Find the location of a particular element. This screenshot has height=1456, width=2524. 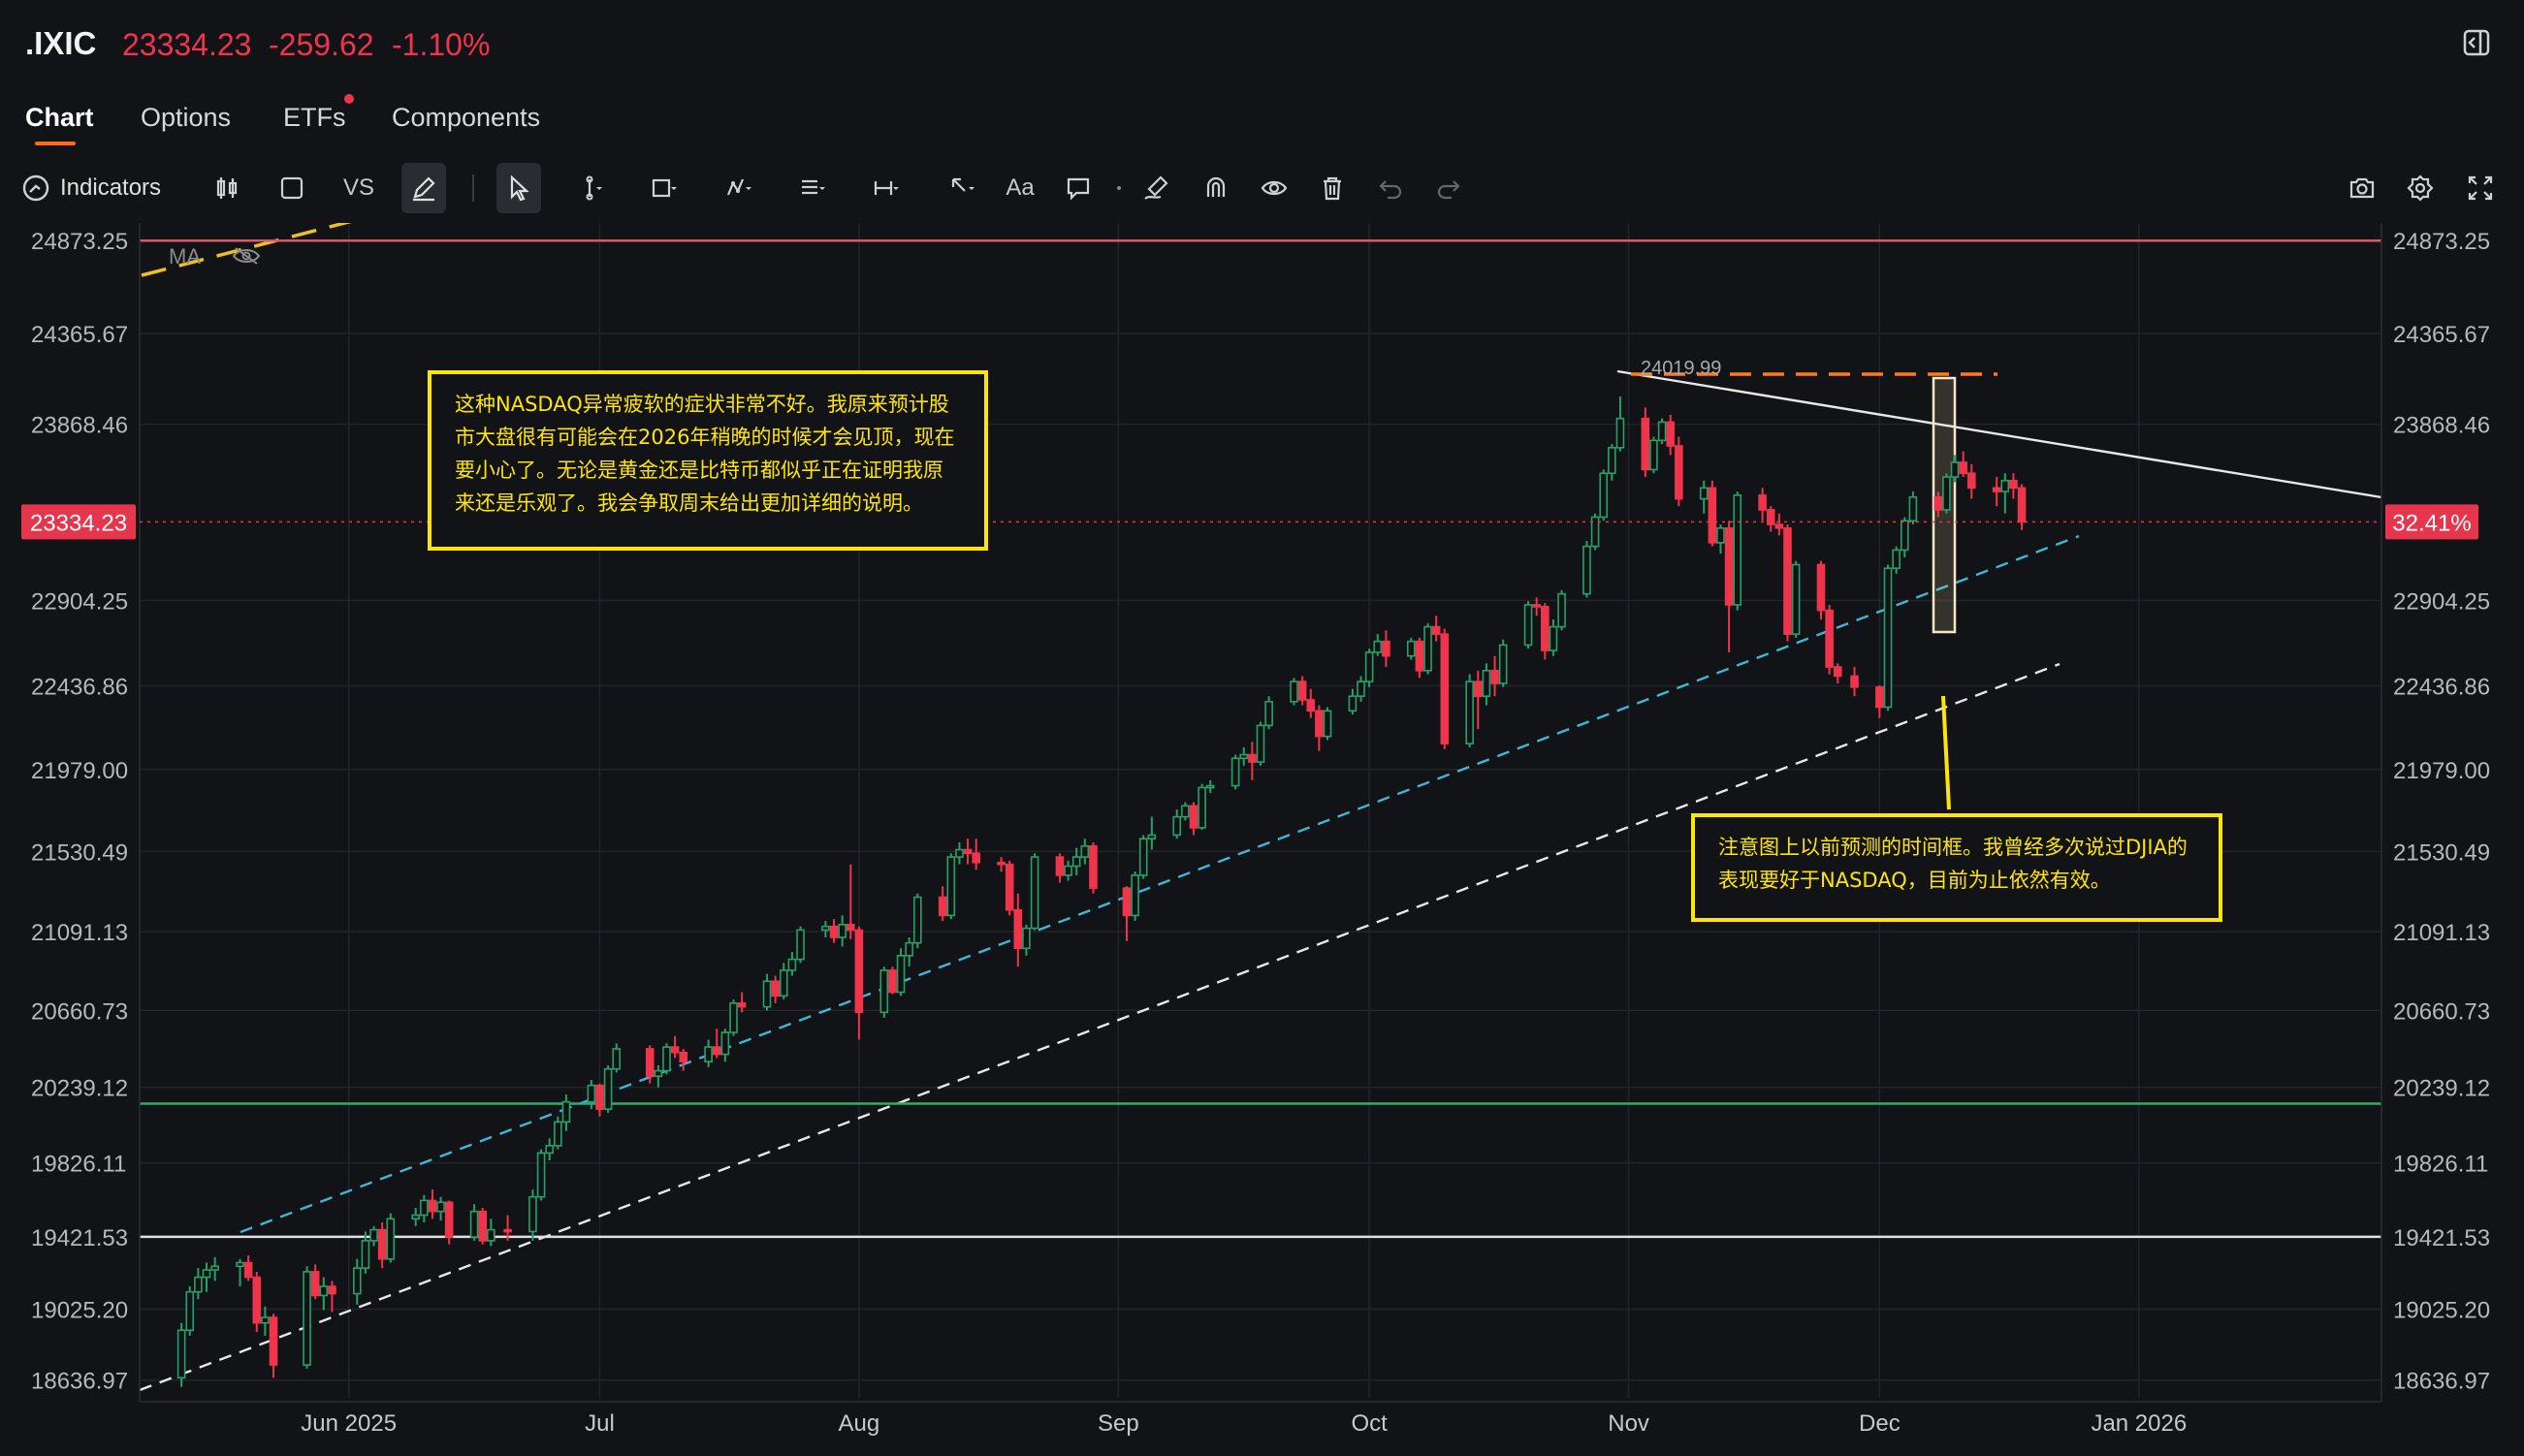

tab-options: Options is located at coordinates (186, 118).